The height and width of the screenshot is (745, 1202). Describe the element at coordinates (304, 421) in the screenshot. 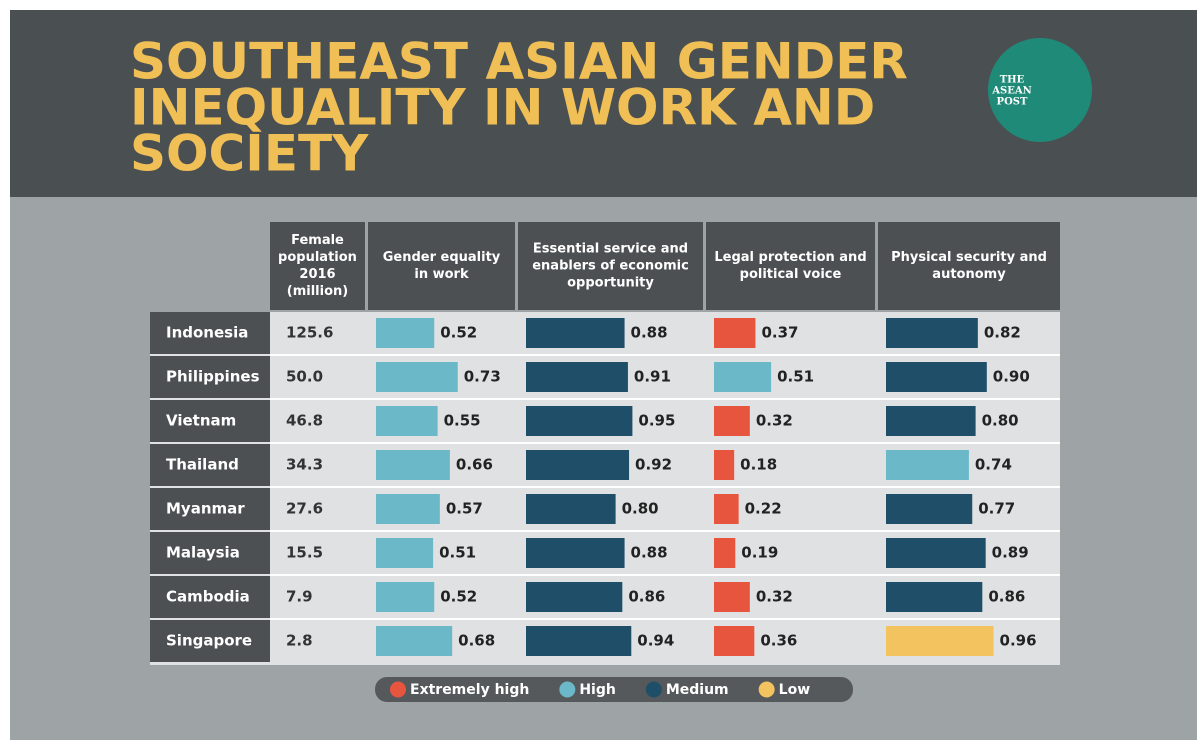

I see `population: 46.8` at that location.